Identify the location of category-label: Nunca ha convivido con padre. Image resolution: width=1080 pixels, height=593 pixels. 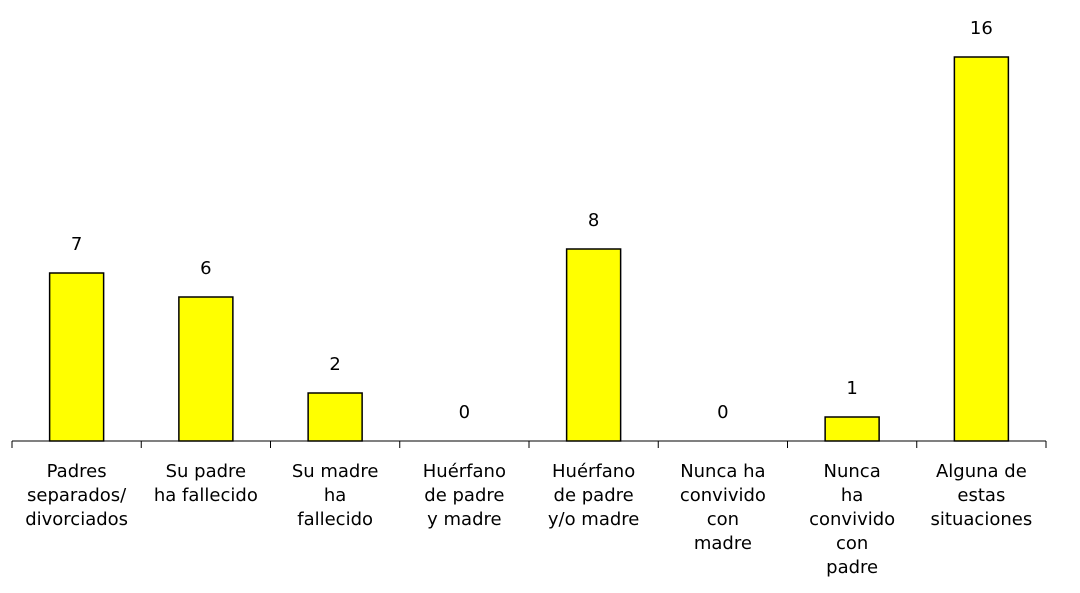
(852, 519).